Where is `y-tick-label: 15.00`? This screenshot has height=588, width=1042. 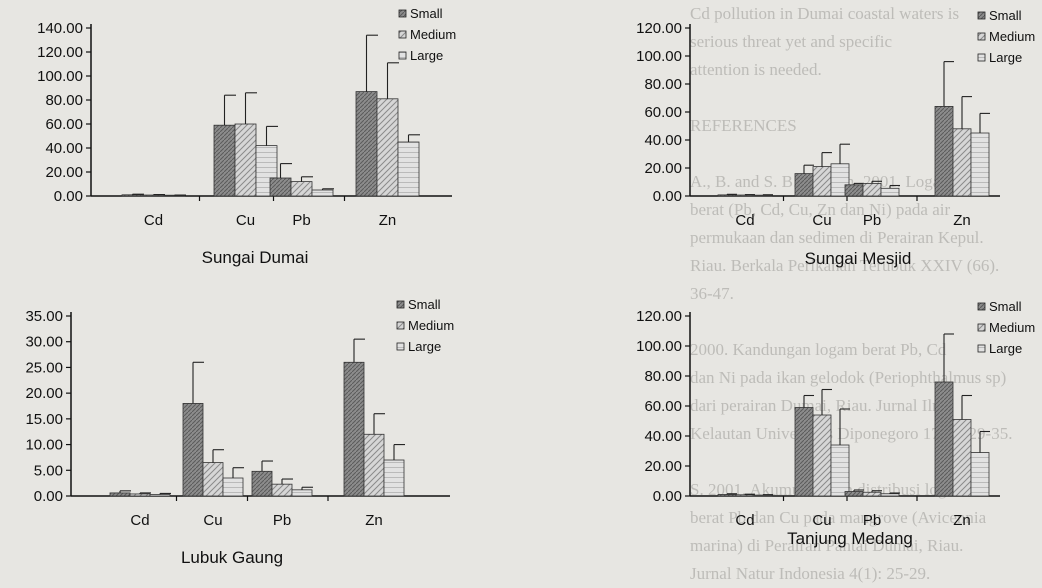
y-tick-label: 15.00 is located at coordinates (44, 419).